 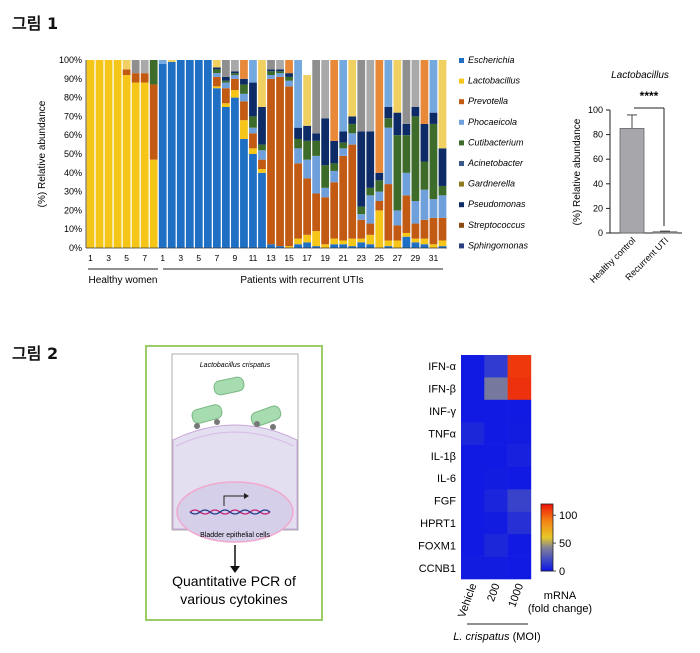 I want to click on bacterium-label: Lactobacillus crispatus, so click(x=235, y=365).